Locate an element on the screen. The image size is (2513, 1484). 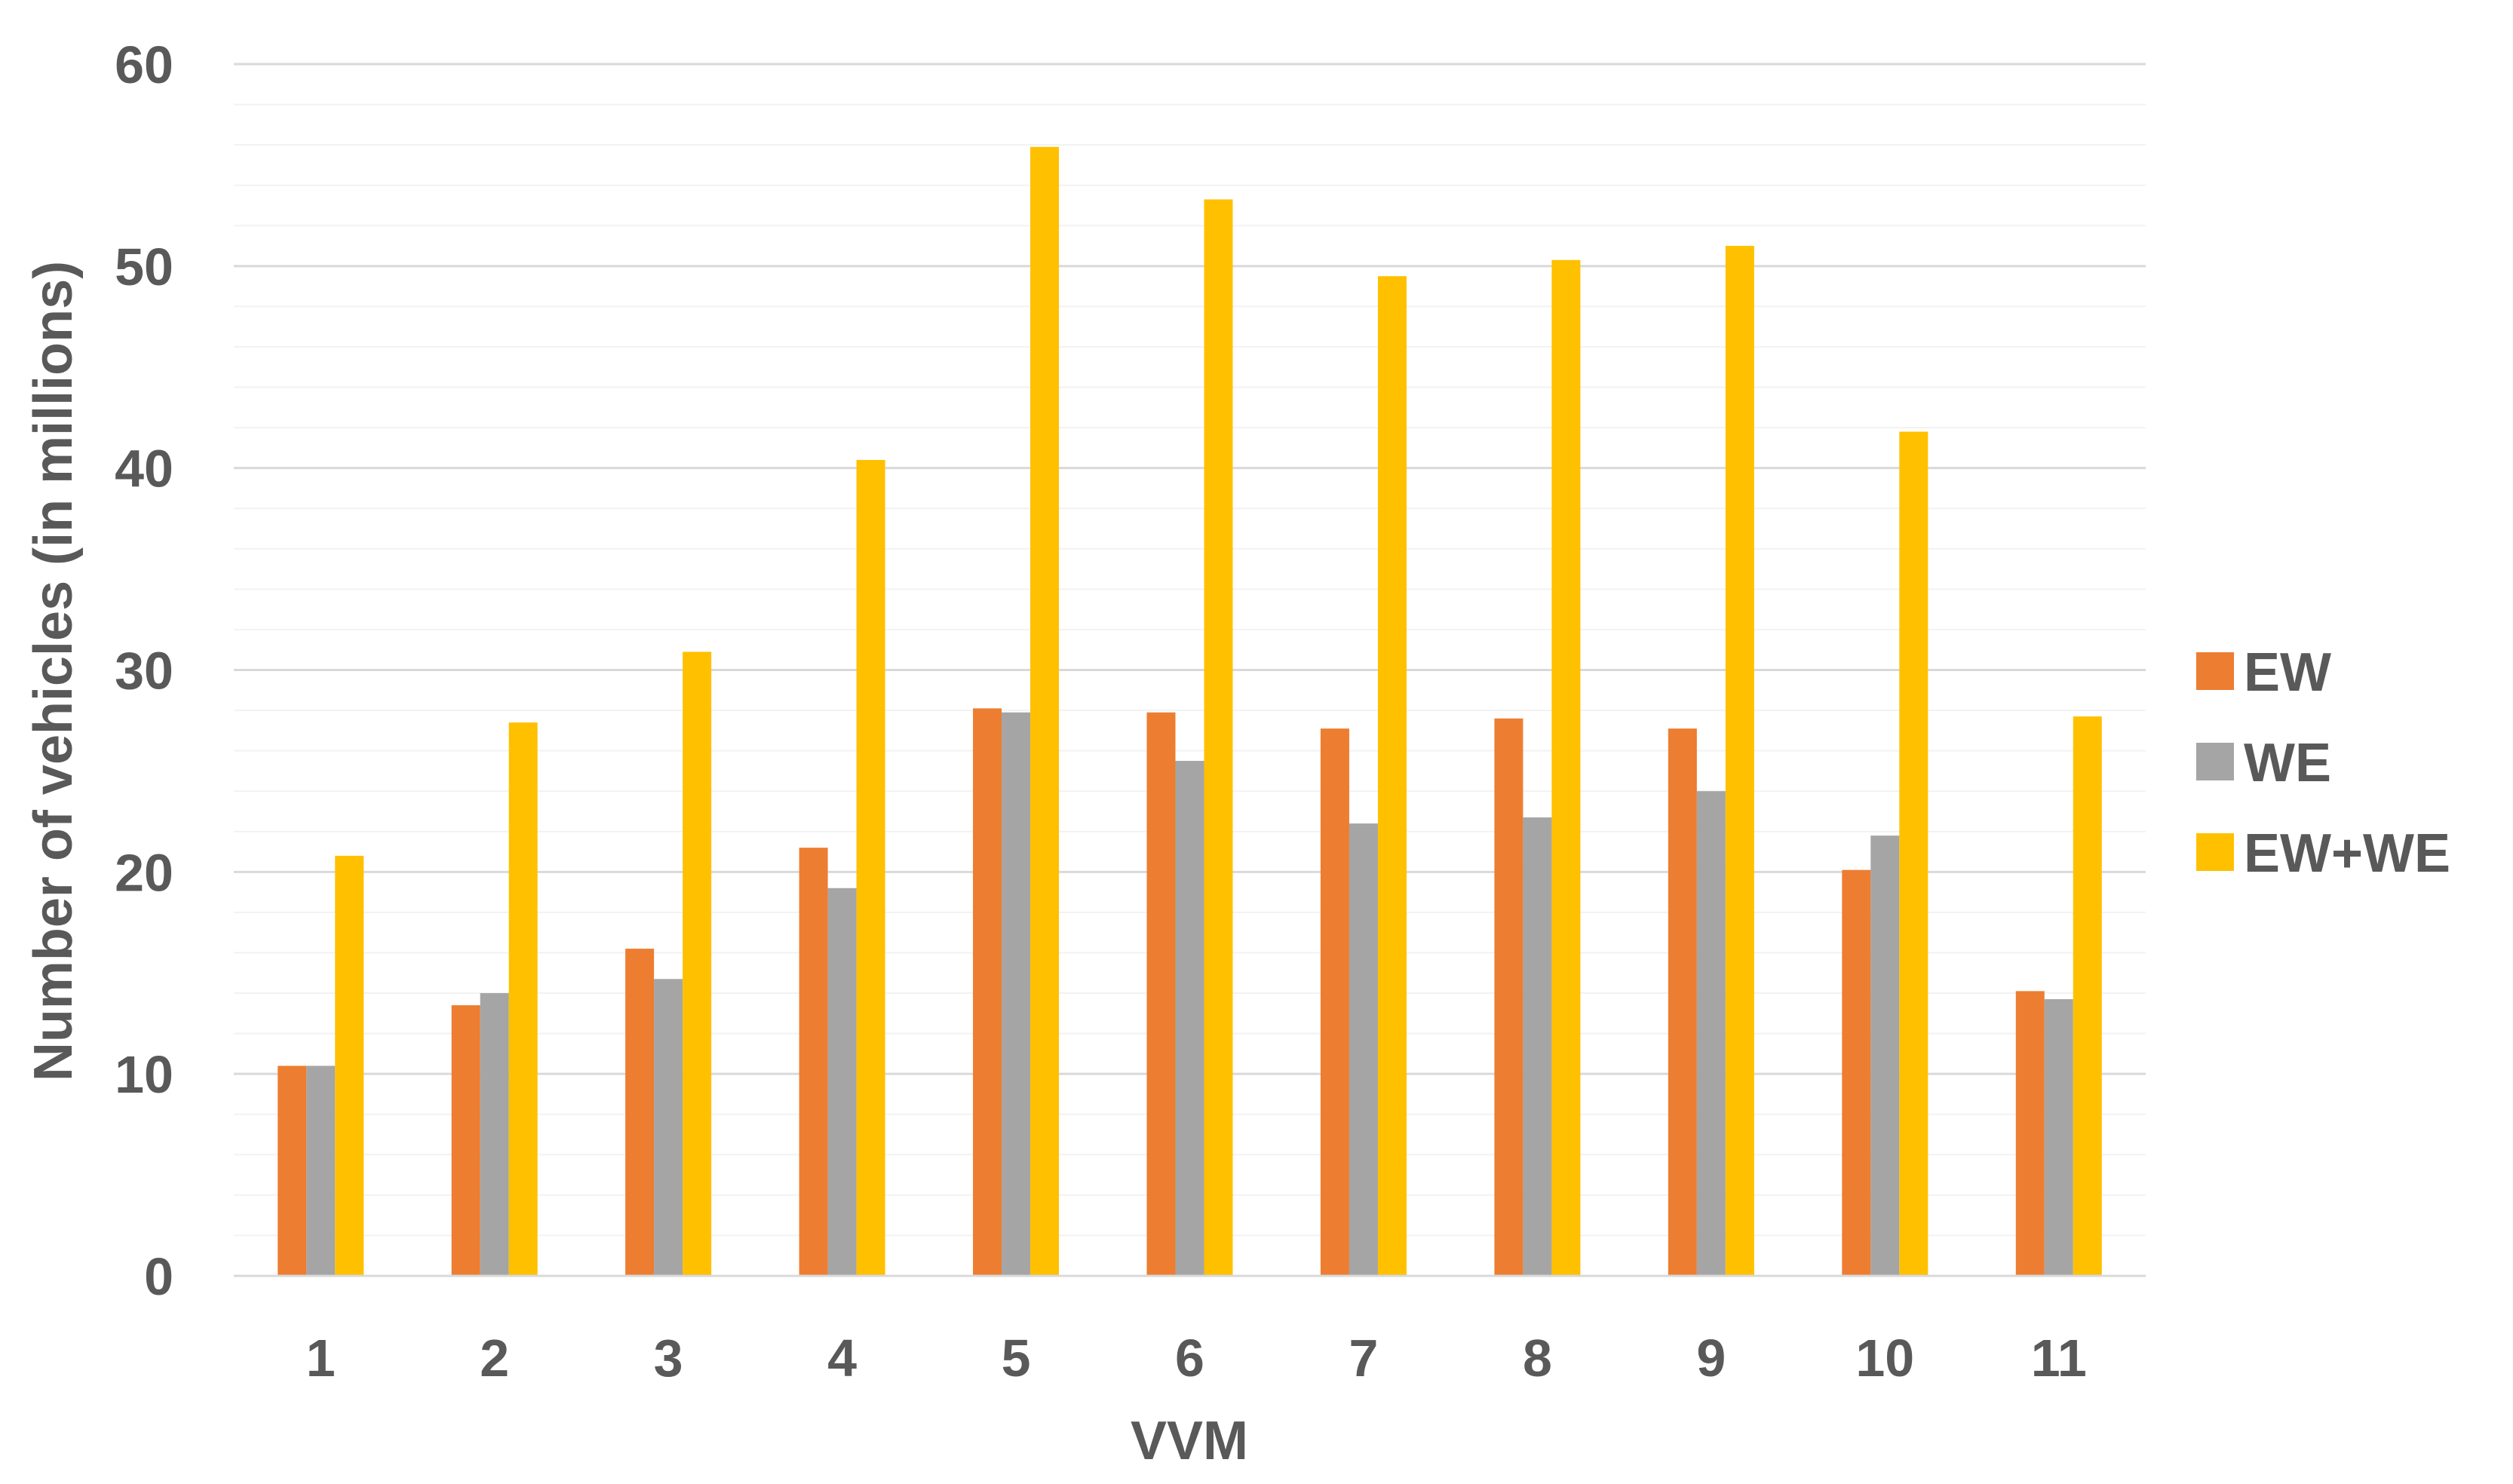
y-tick-label: 40 is located at coordinates (144, 469).